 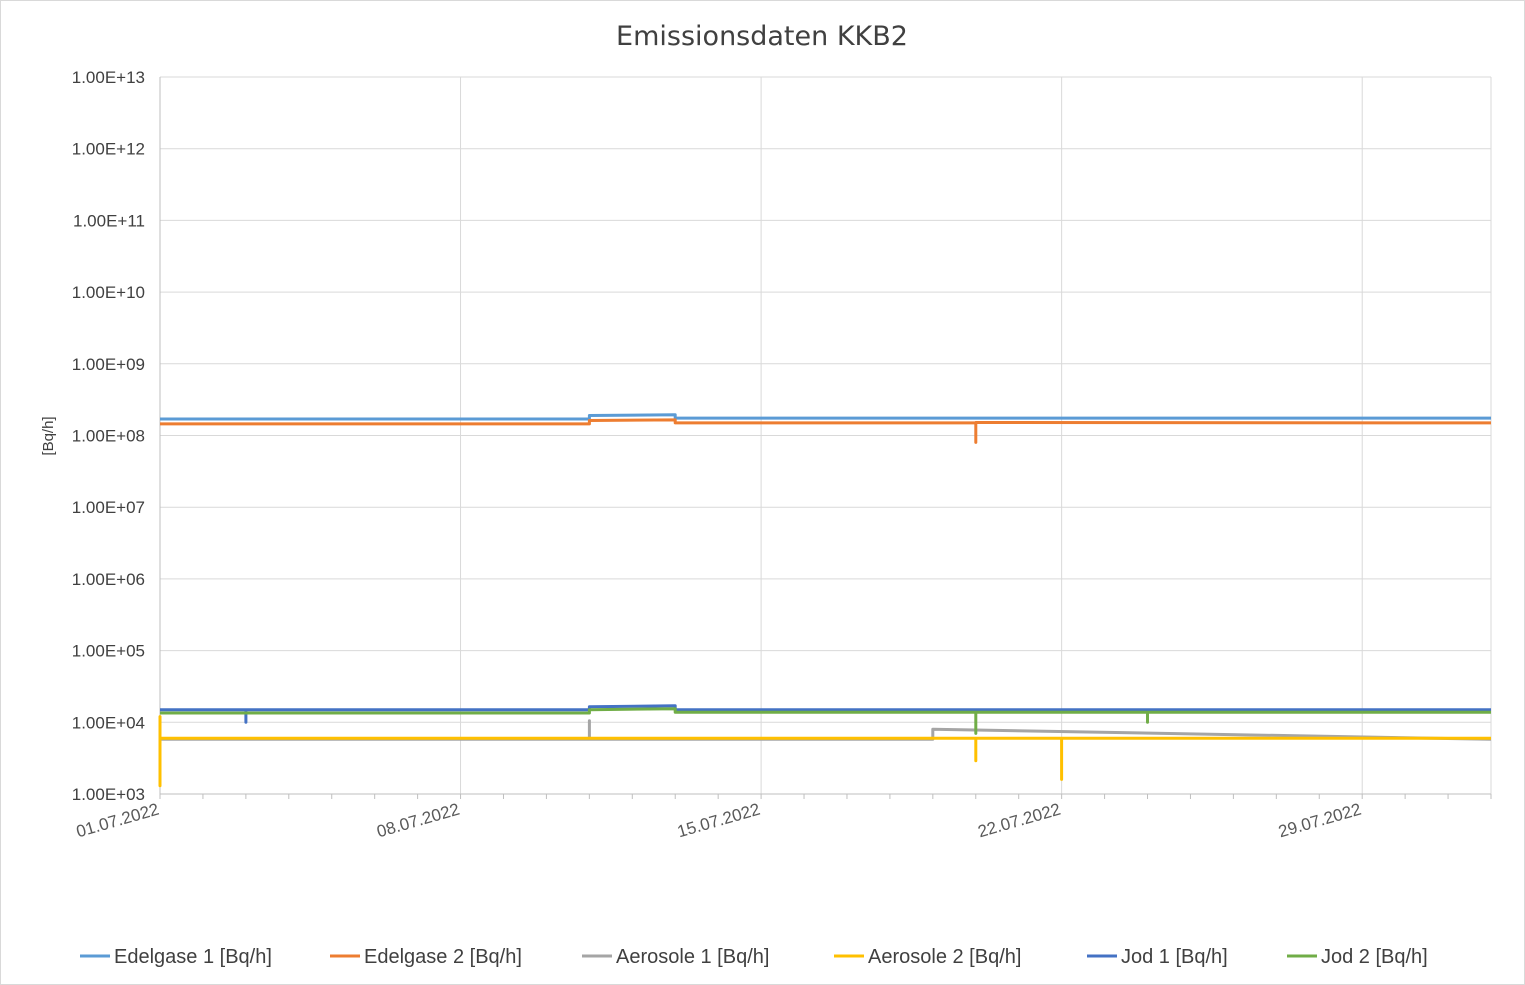 I want to click on x-tick-label: 01.07.2022, so click(x=117, y=821).